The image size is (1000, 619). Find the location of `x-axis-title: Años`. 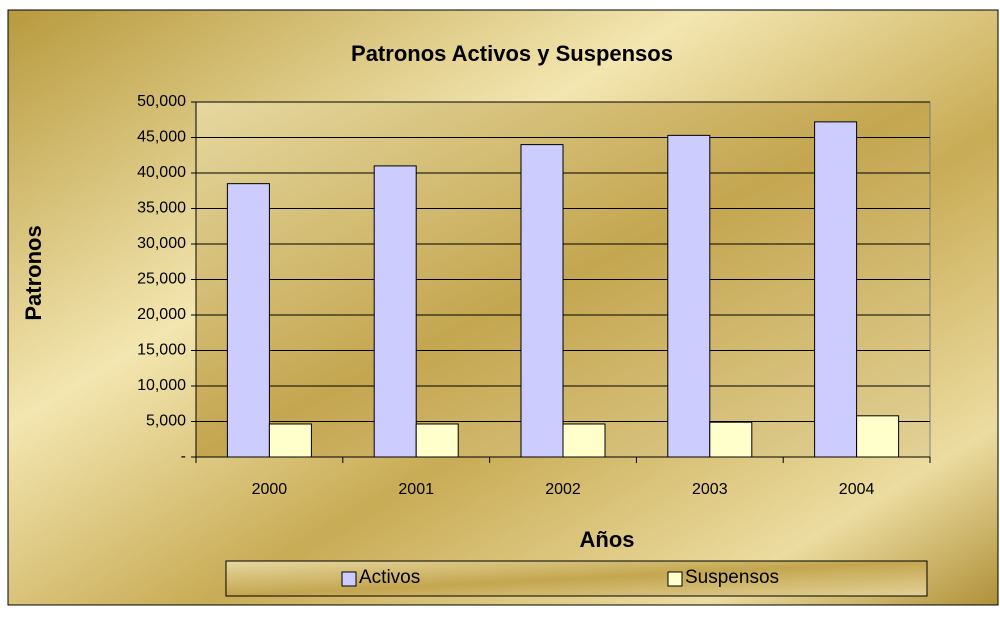

x-axis-title: Años is located at coordinates (607, 539).